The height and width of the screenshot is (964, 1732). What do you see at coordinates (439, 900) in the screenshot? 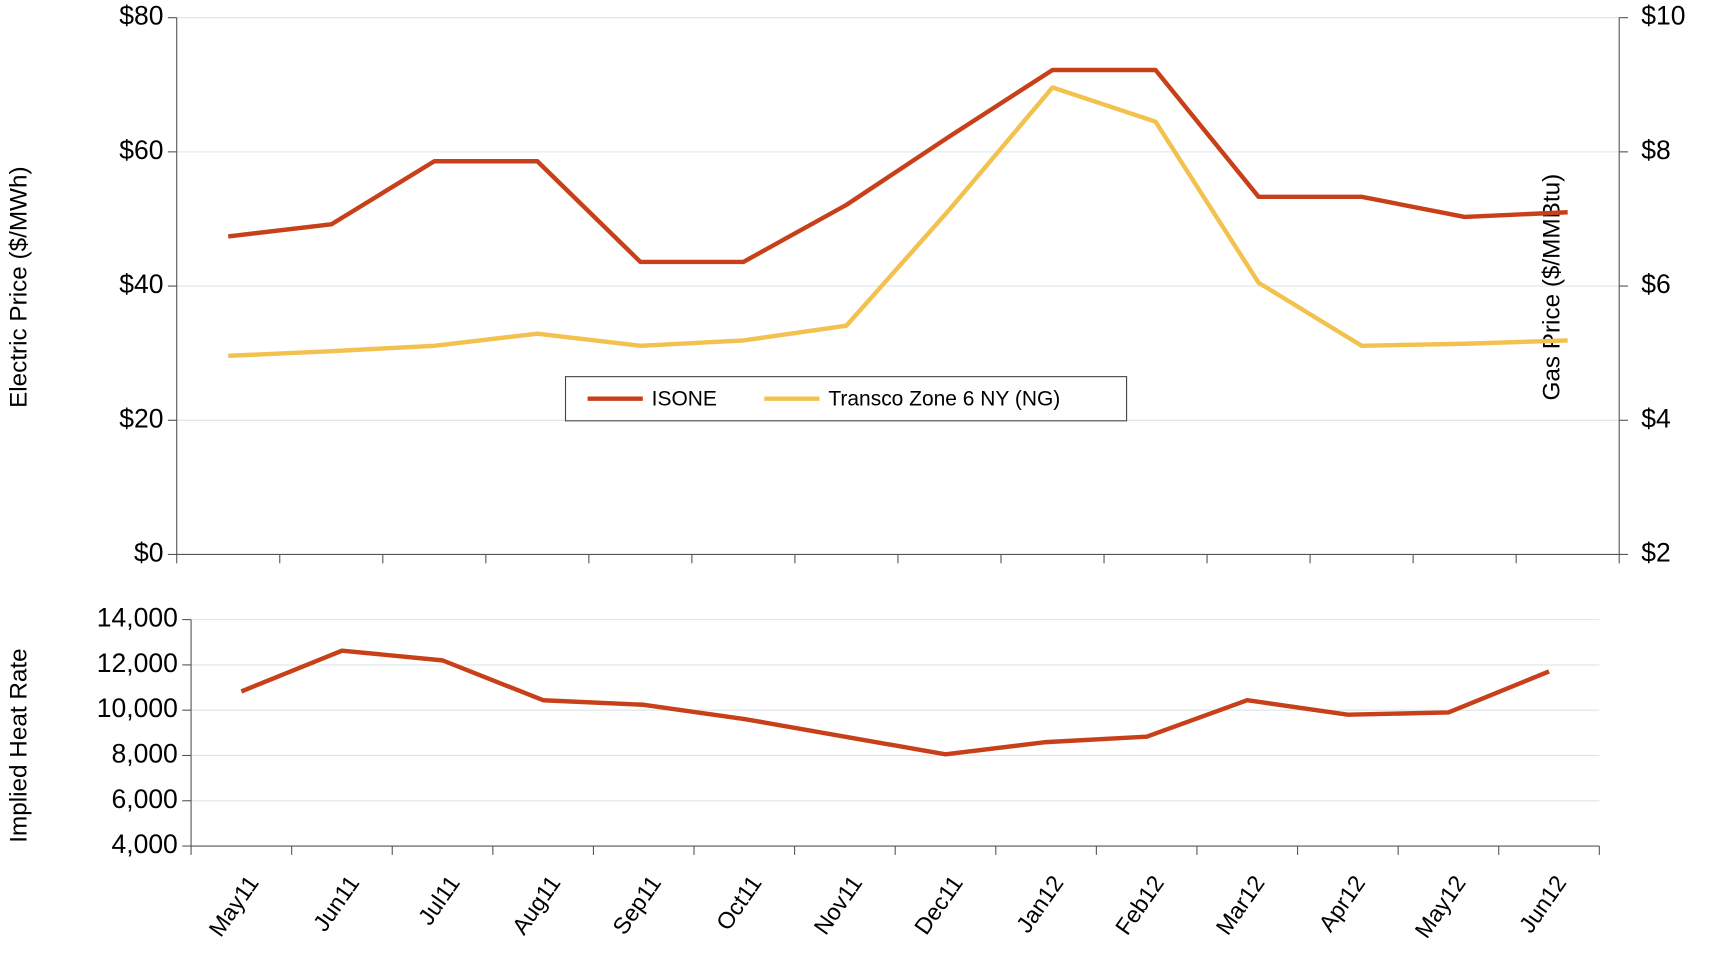
I see `x-tick-label: Jul11` at bounding box center [439, 900].